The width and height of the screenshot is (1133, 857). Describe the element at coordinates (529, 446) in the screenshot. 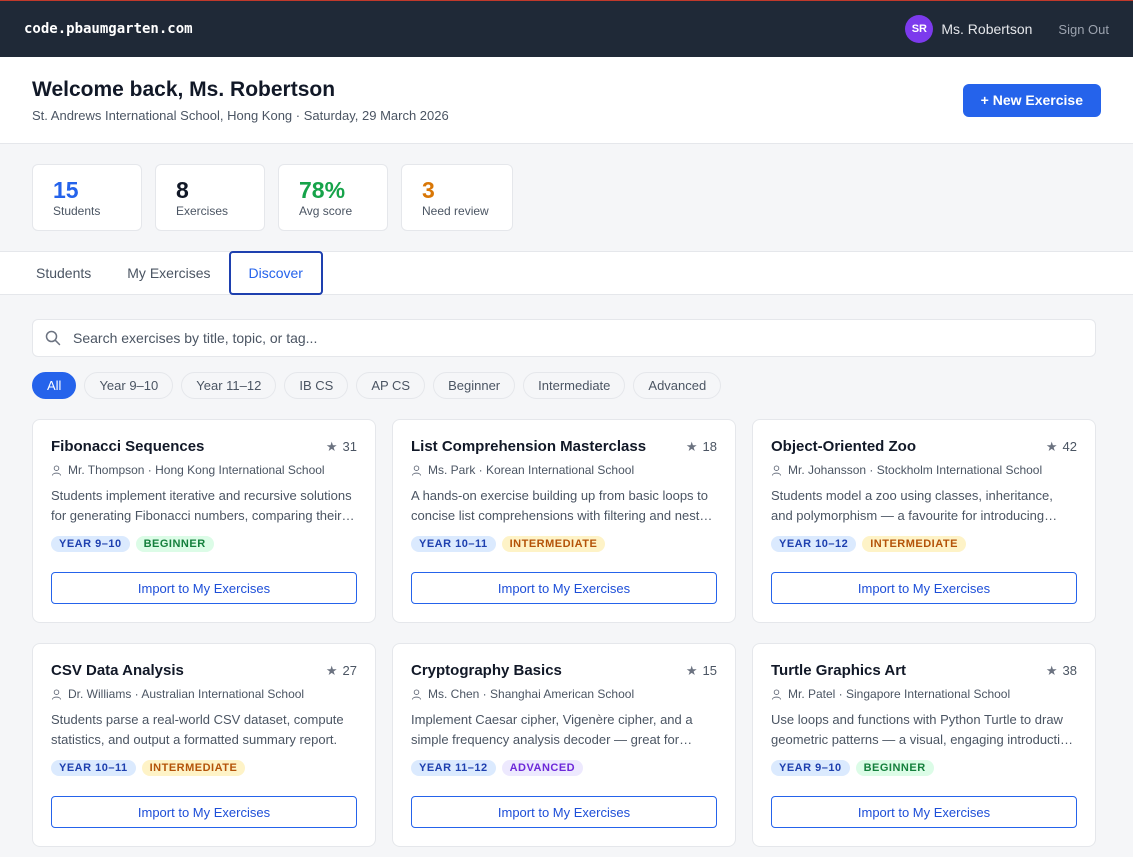

I see `card-title: List Comprehension Masterclass` at that location.